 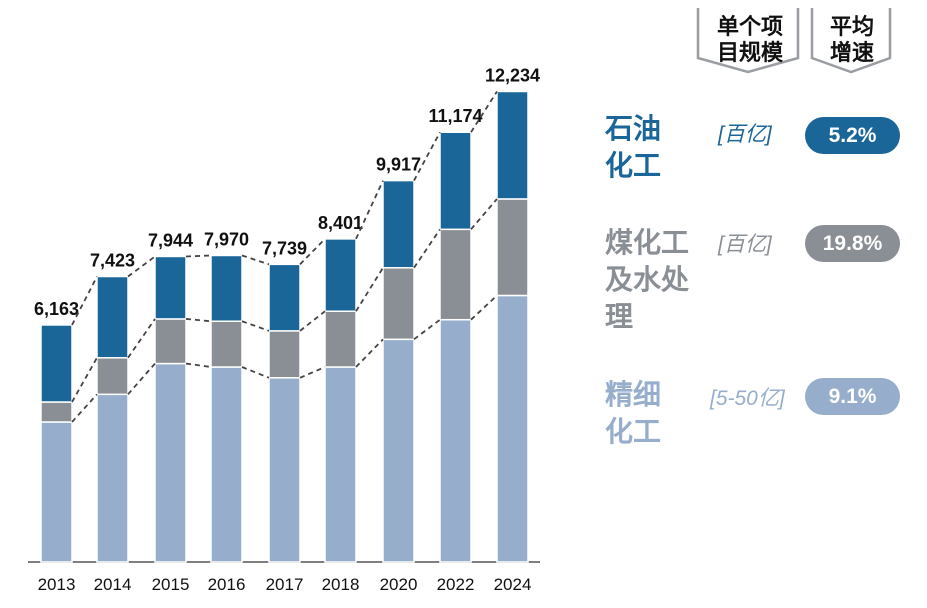 What do you see at coordinates (284, 248) in the screenshot?
I see `total-label: 7,739` at bounding box center [284, 248].